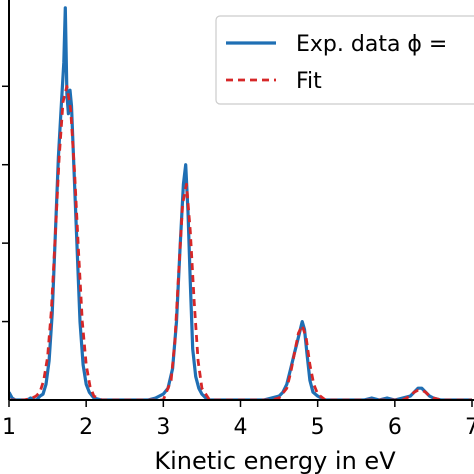 Image resolution: width=474 pixels, height=474 pixels. I want to click on legend-entry-label: Exp. data ϕ =, so click(371, 44).